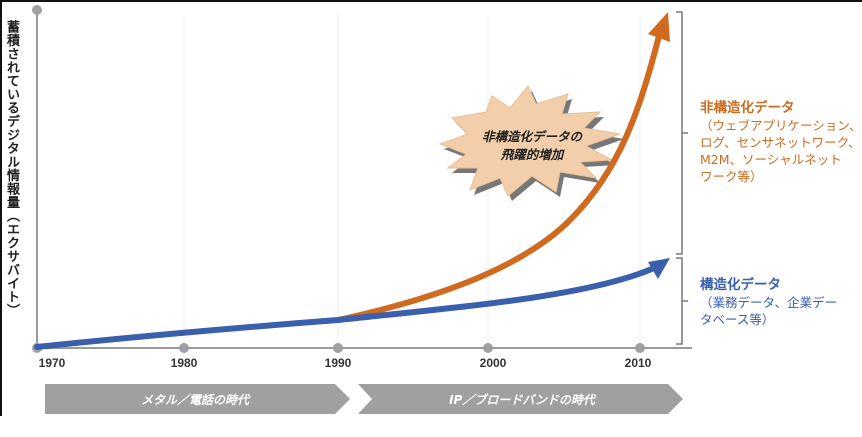  What do you see at coordinates (531, 136) in the screenshot?
I see `burst-line-1: 非構造化データの` at bounding box center [531, 136].